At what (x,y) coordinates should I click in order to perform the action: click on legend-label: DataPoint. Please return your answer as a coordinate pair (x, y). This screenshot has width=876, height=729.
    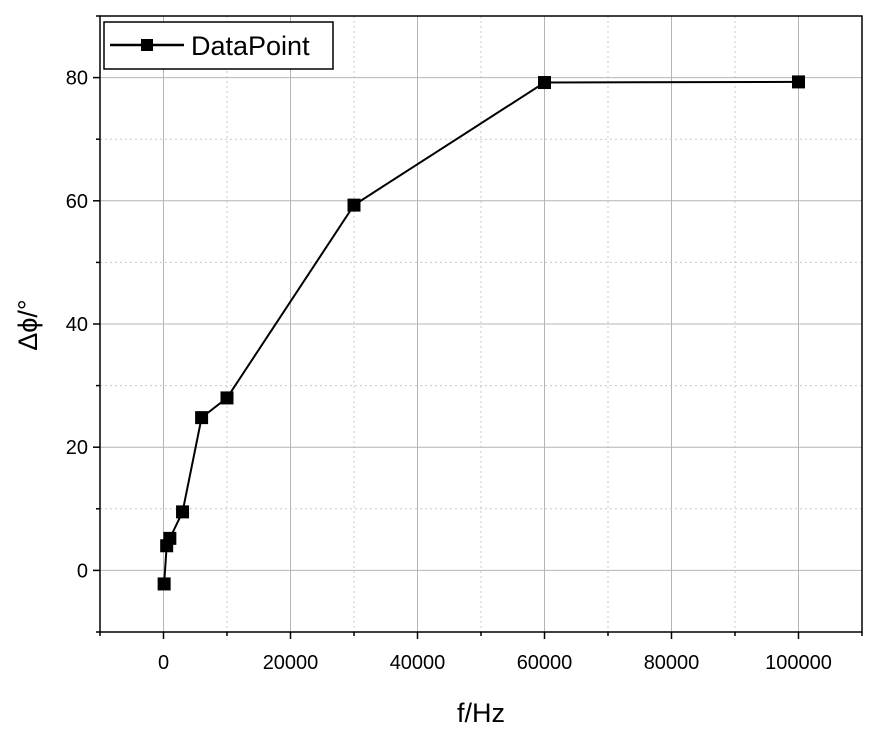
    Looking at the image, I should click on (250, 46).